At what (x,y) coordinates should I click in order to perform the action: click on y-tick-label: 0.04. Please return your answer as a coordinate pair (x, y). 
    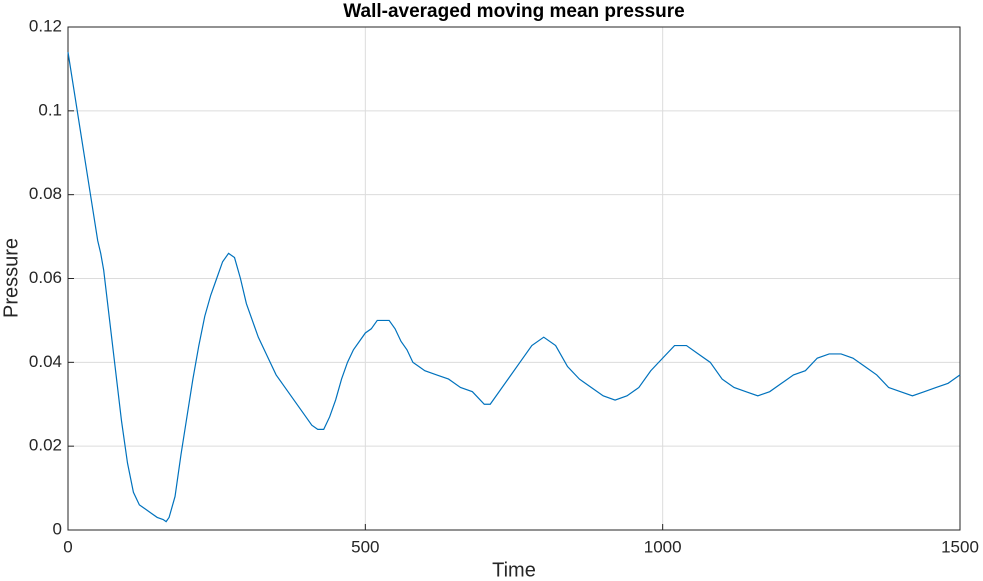
    Looking at the image, I should click on (45, 361).